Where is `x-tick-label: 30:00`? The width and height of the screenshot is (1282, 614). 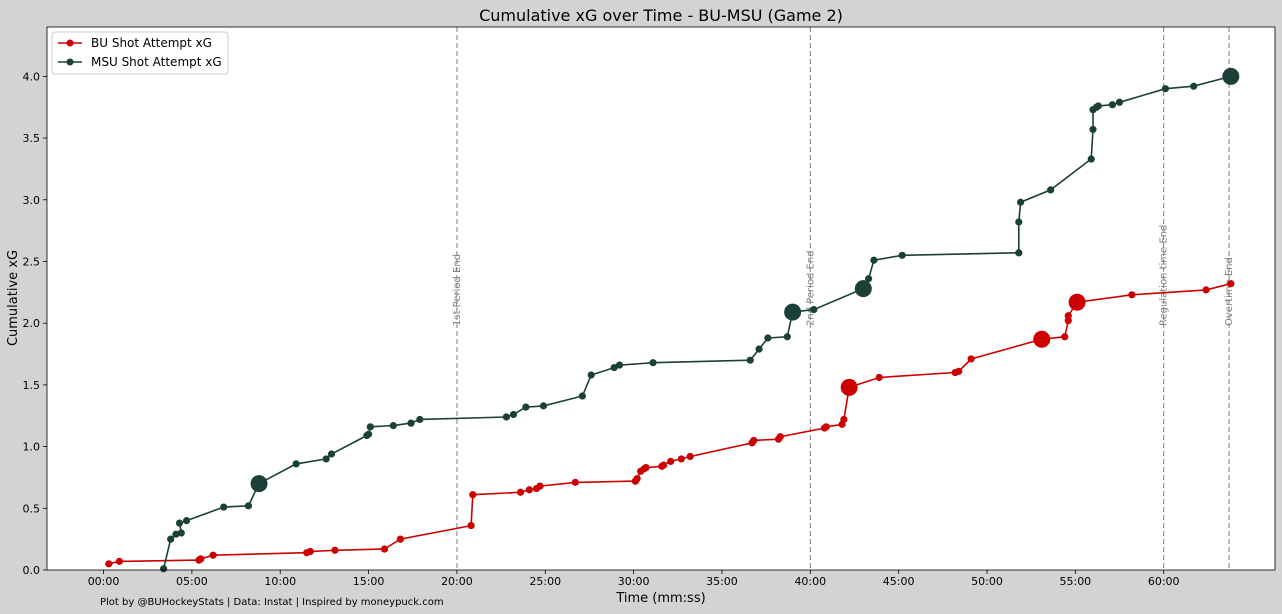 x-tick-label: 30:00 is located at coordinates (634, 581).